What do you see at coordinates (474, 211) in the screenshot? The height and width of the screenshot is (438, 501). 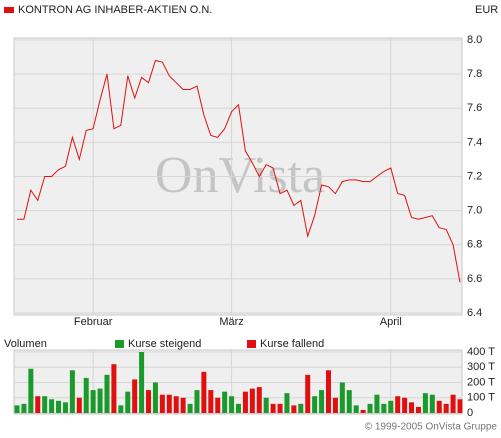 I see `y-tick-label: 7.0` at bounding box center [474, 211].